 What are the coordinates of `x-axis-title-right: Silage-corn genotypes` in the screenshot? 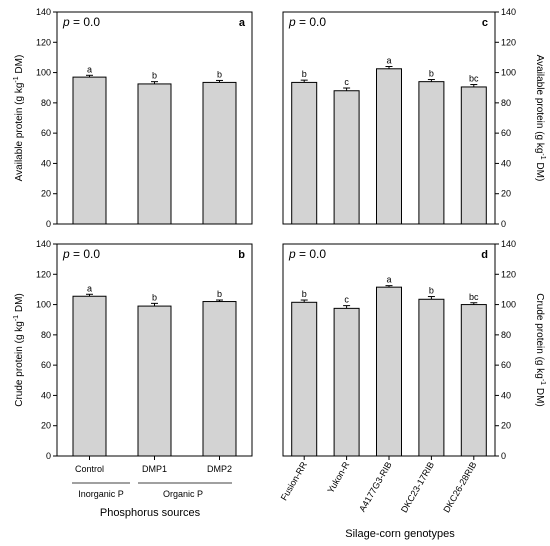 It's located at (400, 534).